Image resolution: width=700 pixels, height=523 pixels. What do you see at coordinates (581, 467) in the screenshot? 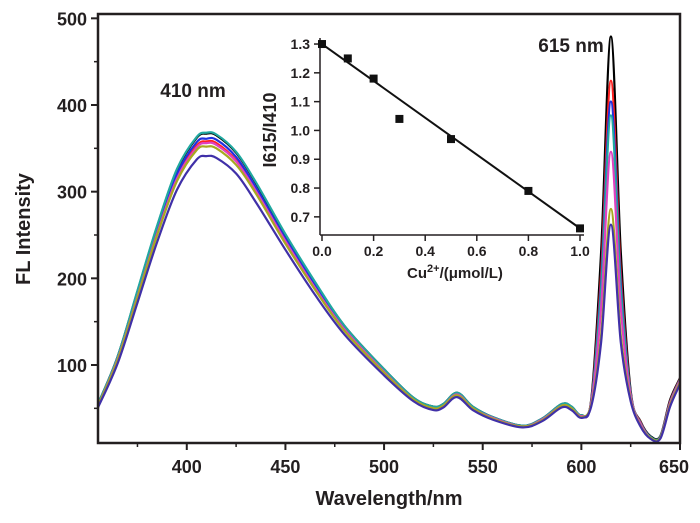
I see `x-tick-label: 600` at bounding box center [581, 467].